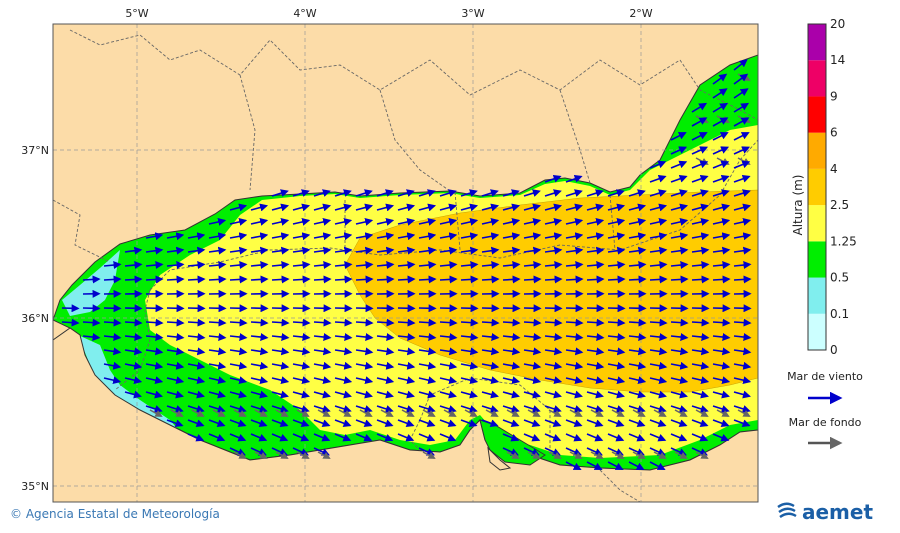  What do you see at coordinates (787, 510) in the screenshot?
I see `aemet-logo-icon` at bounding box center [787, 510].